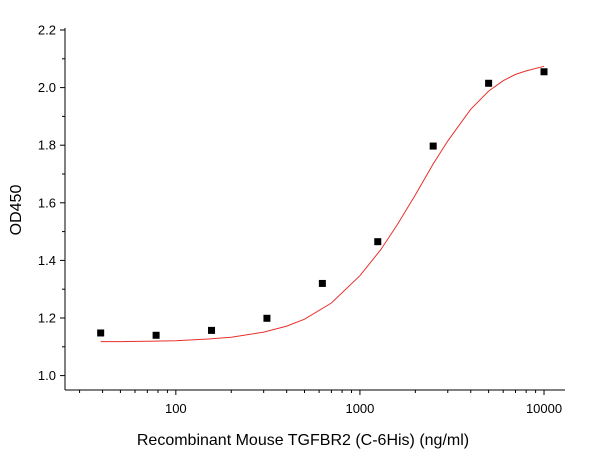 This screenshot has height=460, width=591. Describe the element at coordinates (47, 260) in the screenshot. I see `y-tick-label: 1.4` at that location.